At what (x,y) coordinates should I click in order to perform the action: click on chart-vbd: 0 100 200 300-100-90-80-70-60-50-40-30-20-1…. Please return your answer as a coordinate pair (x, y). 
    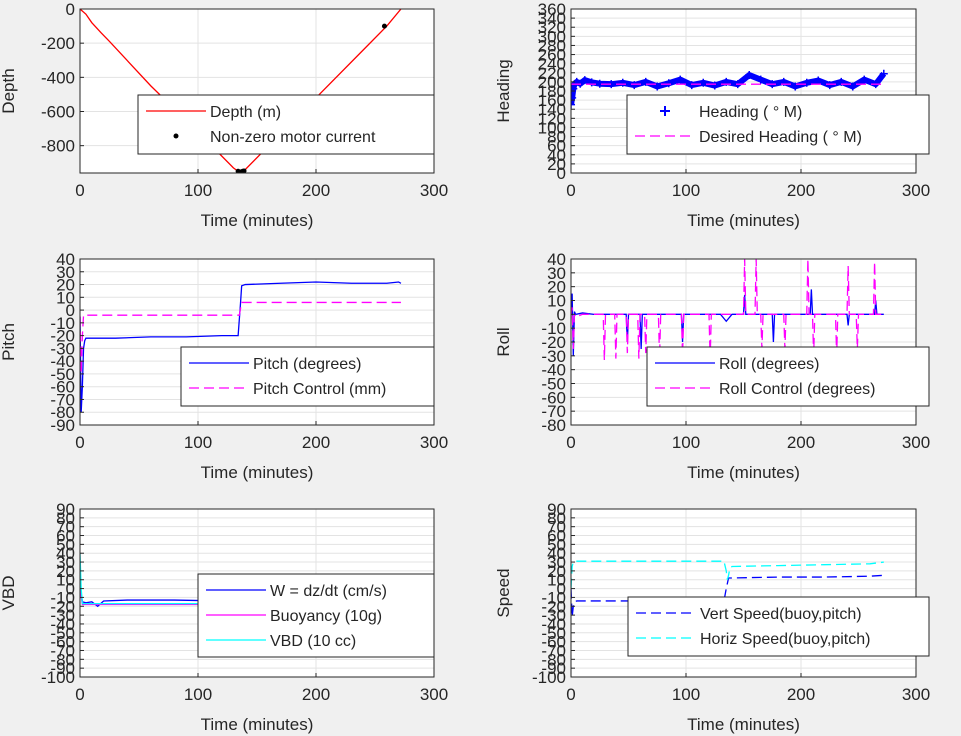
    Looking at the image, I should click on (224, 617).